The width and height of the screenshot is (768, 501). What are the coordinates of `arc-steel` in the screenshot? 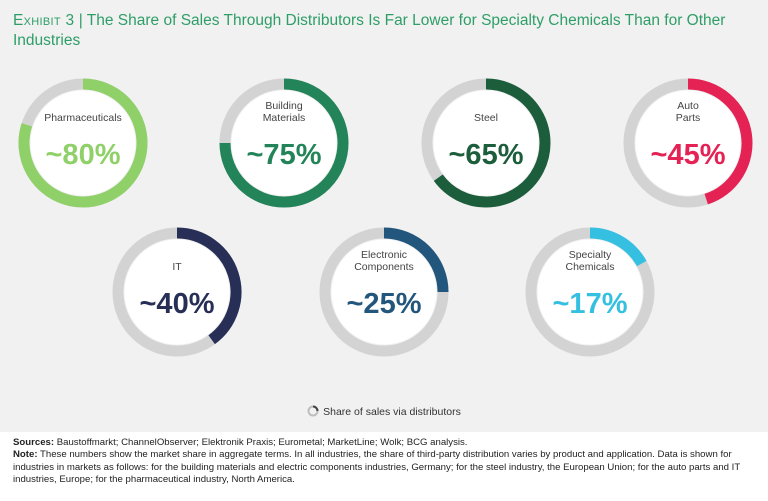 It's located at (492, 143).